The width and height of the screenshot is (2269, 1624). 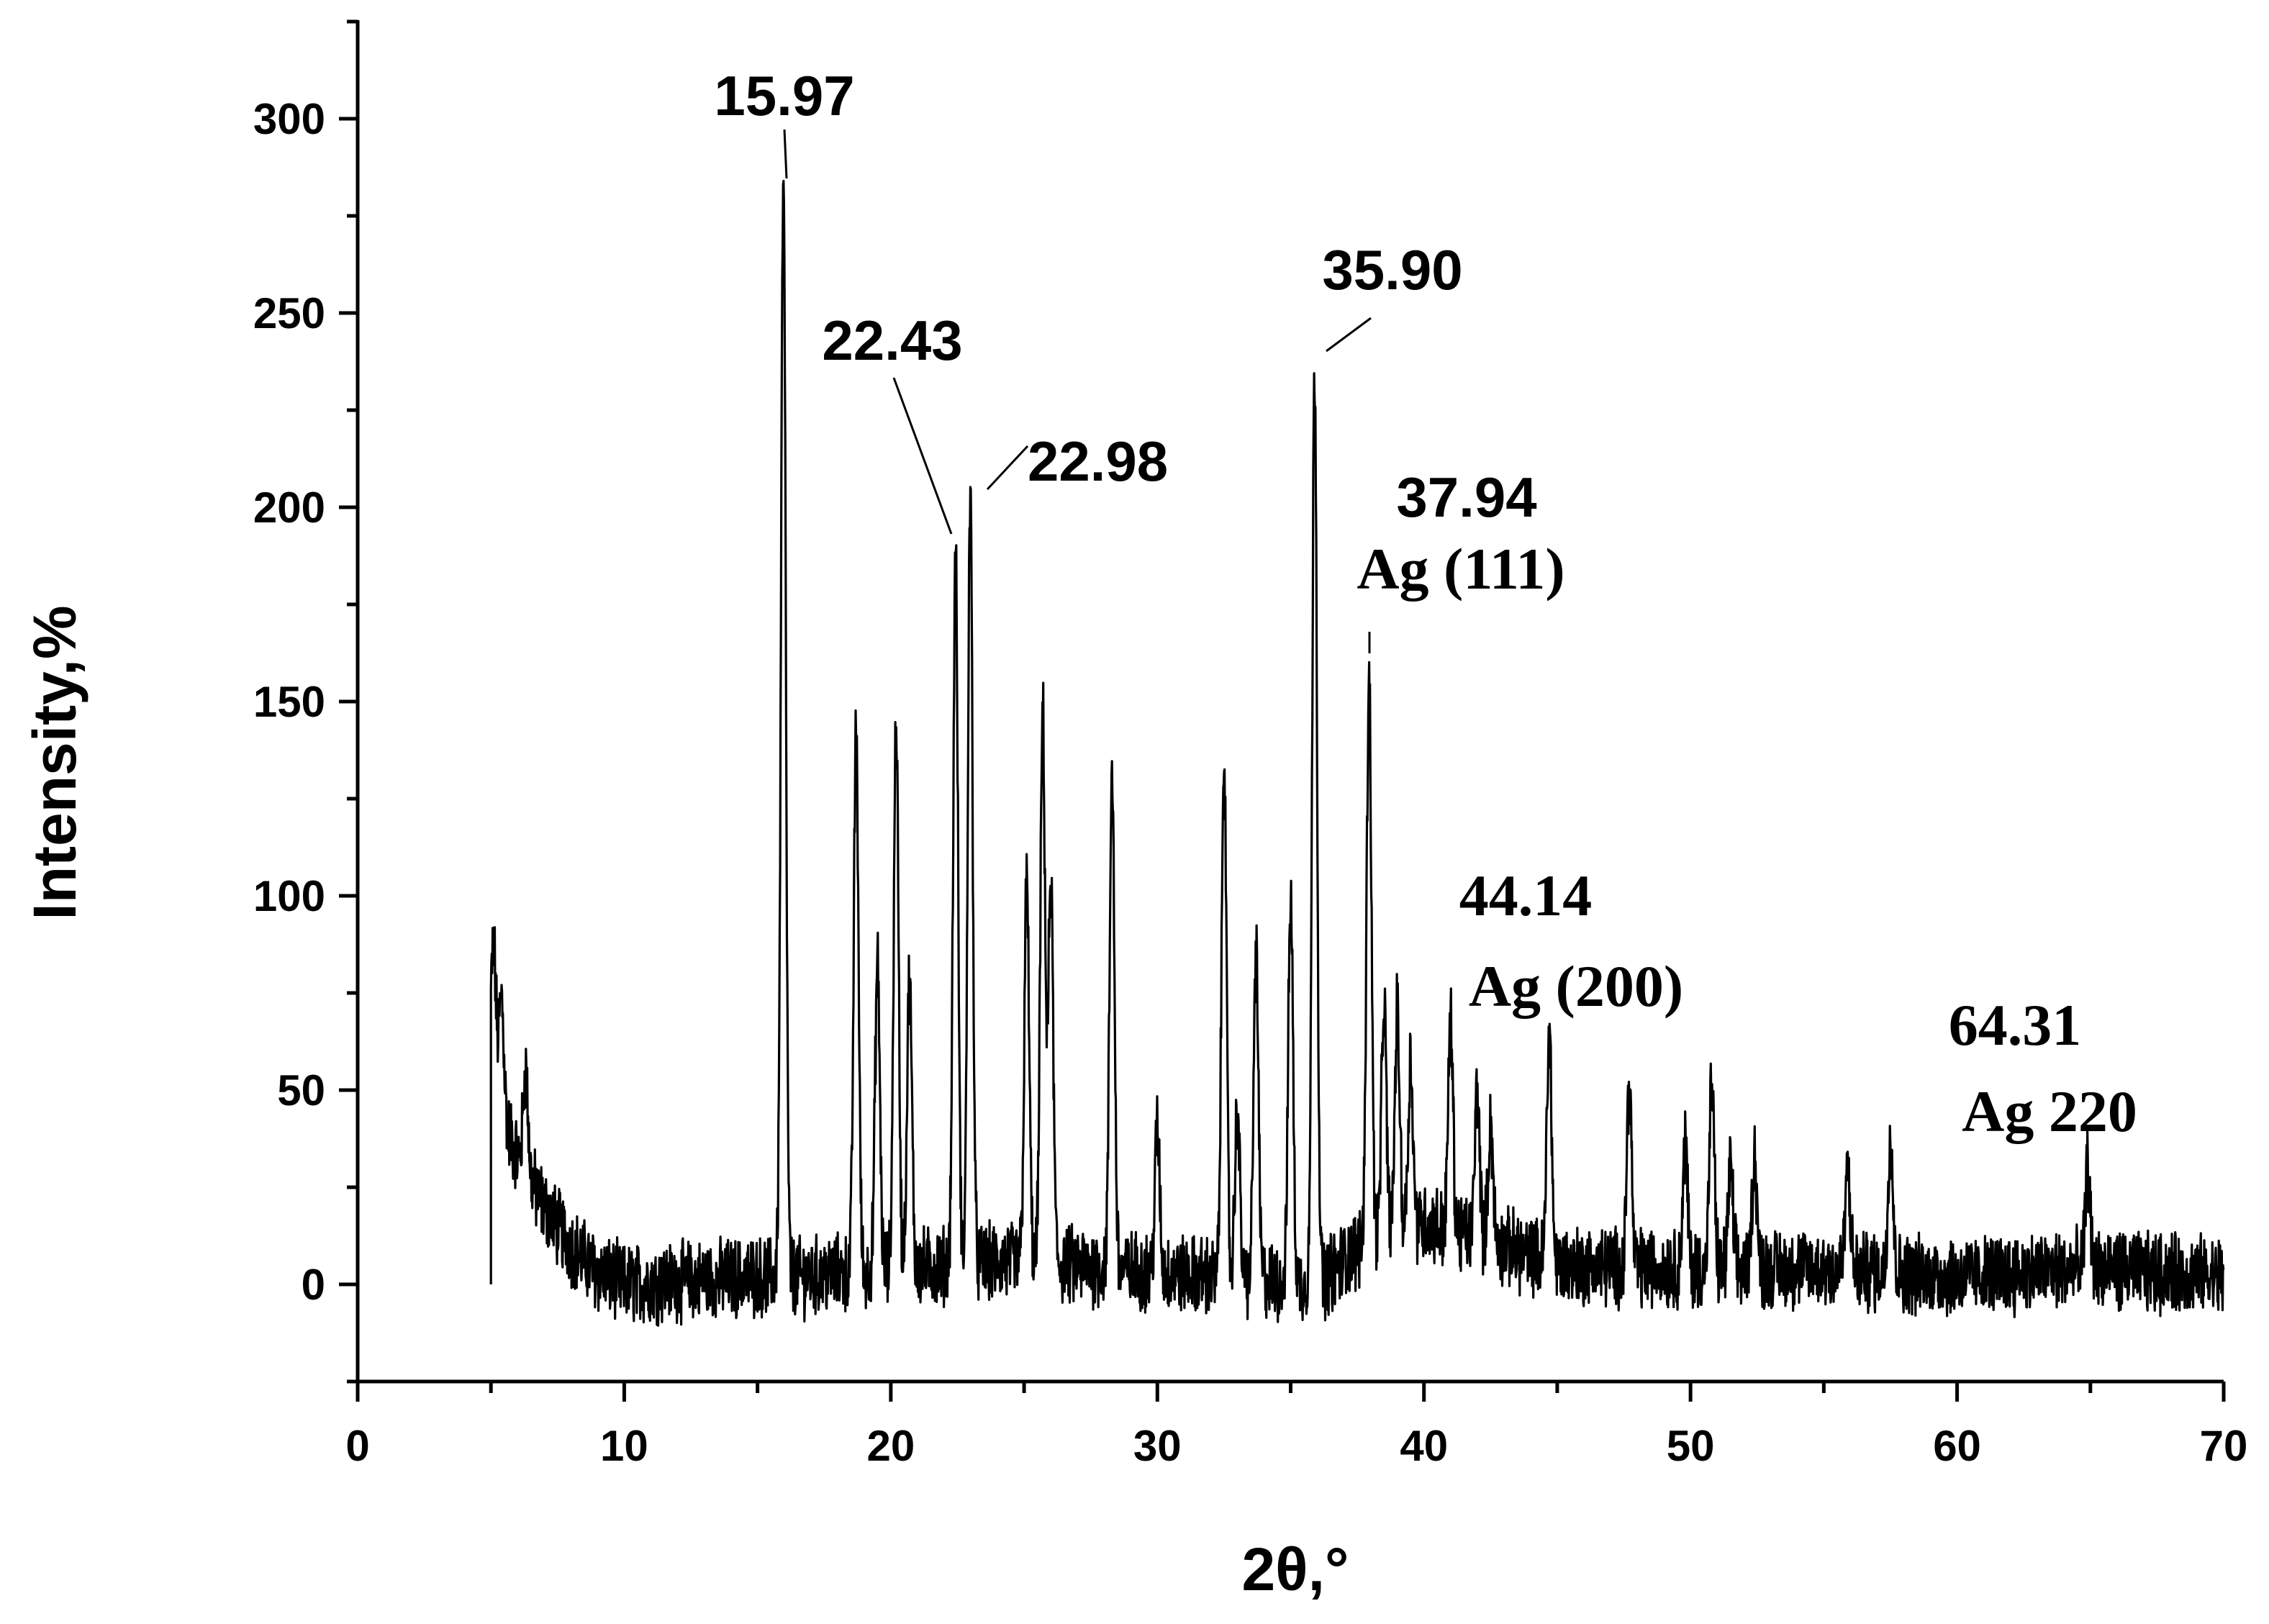 What do you see at coordinates (2224, 1446) in the screenshot?
I see `x-tick-label: 70` at bounding box center [2224, 1446].